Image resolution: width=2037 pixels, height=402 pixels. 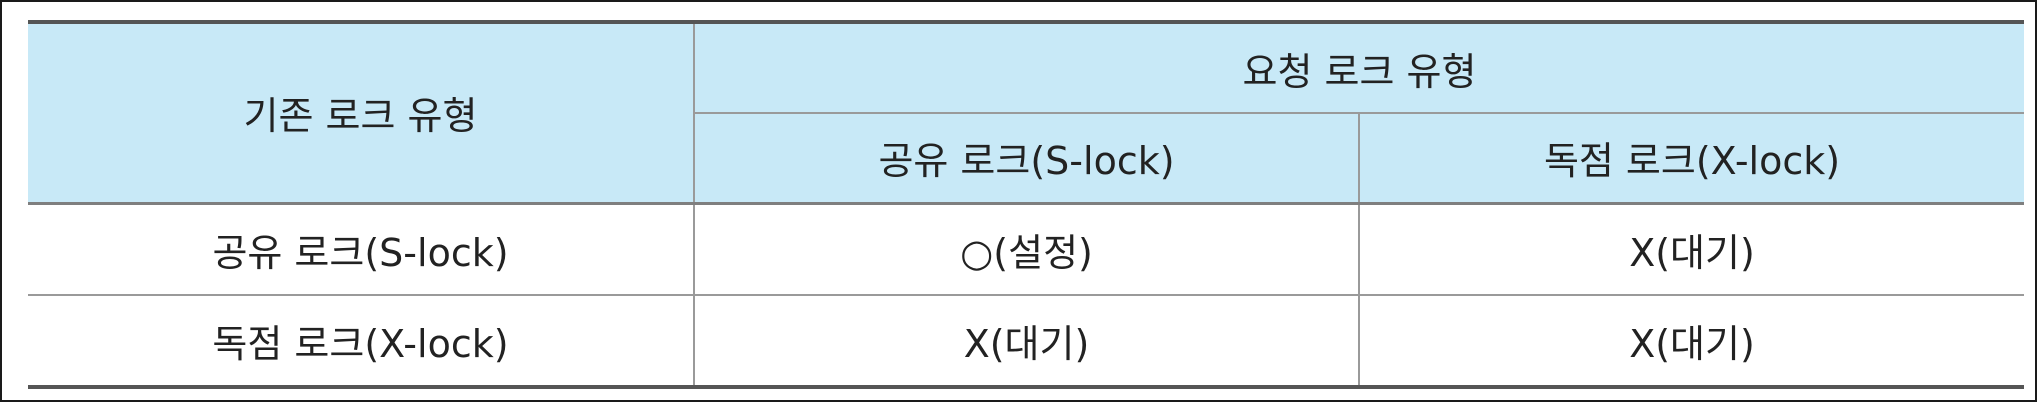 What do you see at coordinates (1691, 249) in the screenshot?
I see `cell-s-x: X(대기)` at bounding box center [1691, 249].